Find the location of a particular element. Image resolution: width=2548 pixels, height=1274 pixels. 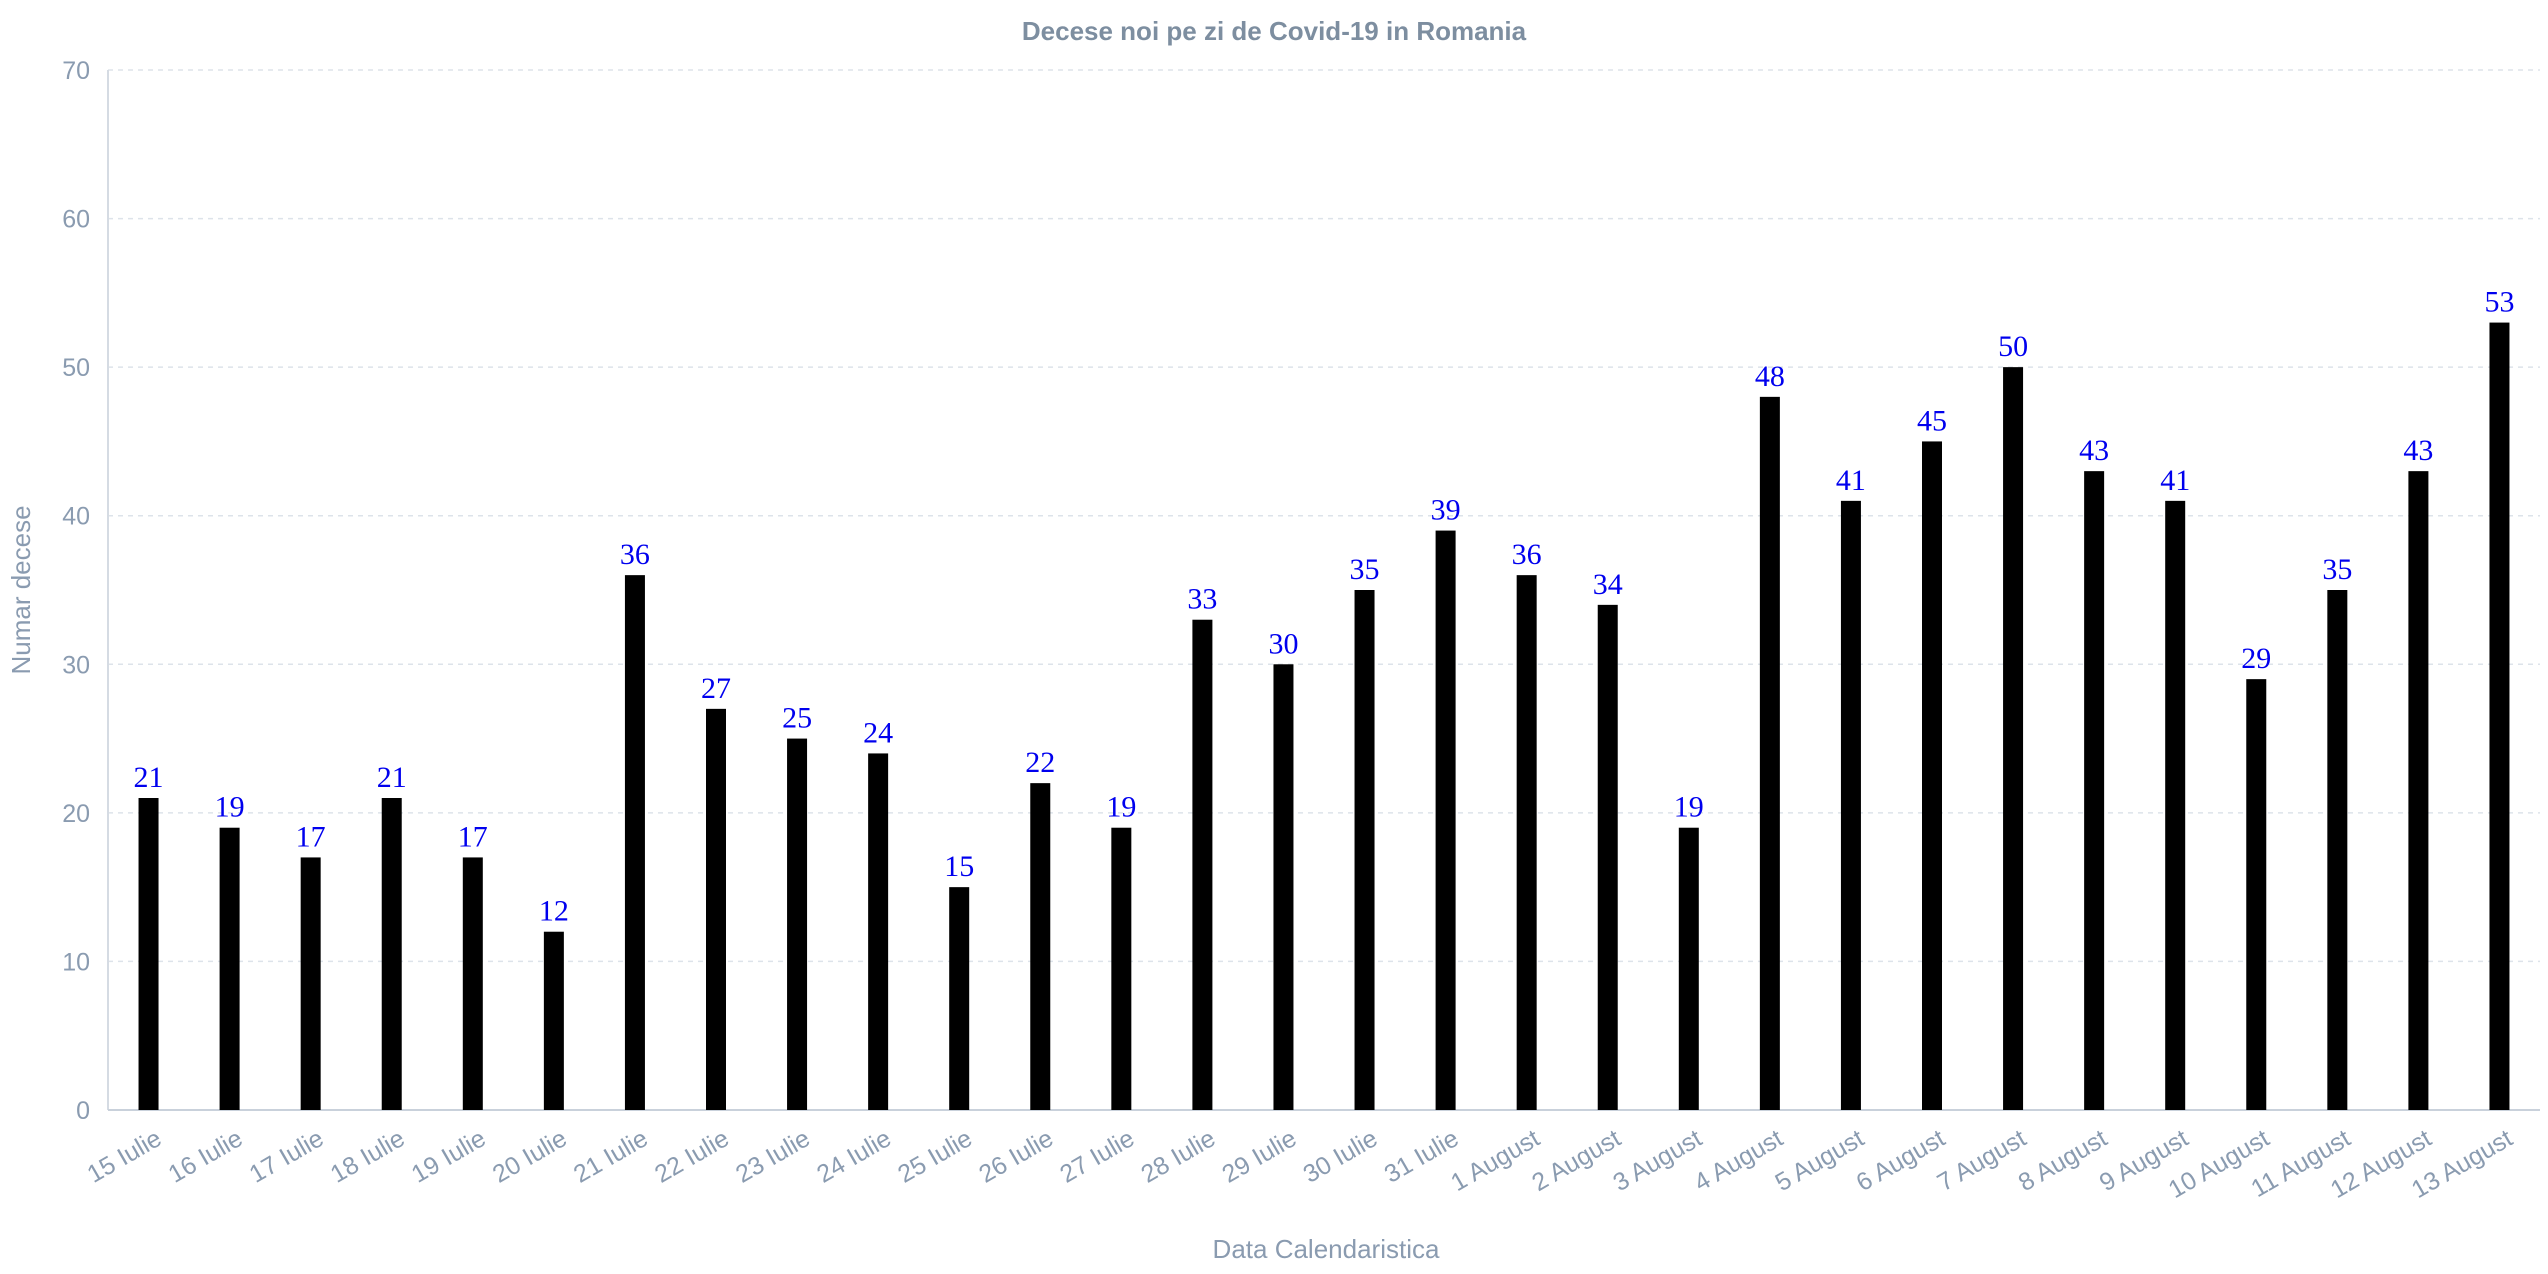

x-tick-label: 6 August is located at coordinates (1901, 1160).